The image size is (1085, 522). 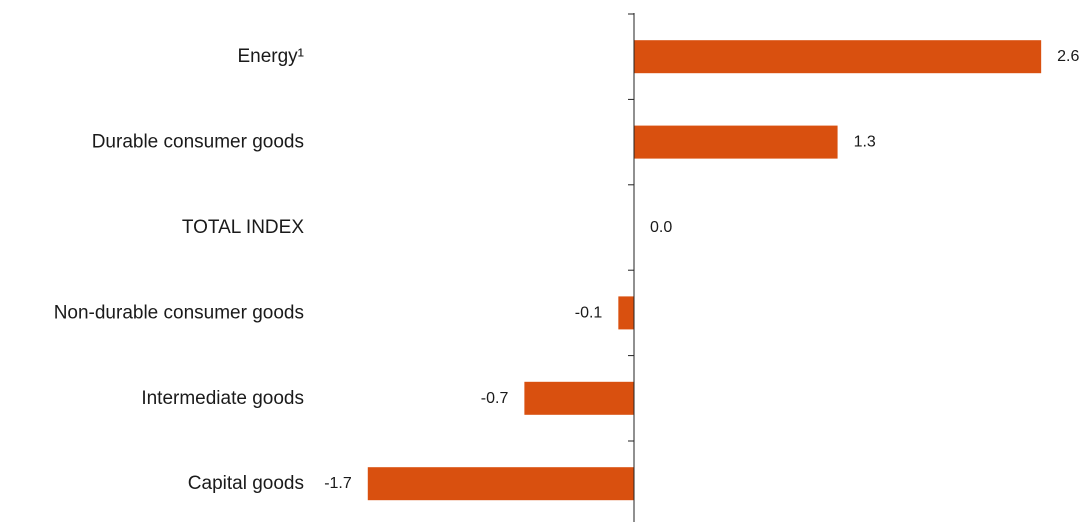 What do you see at coordinates (243, 227) in the screenshot?
I see `category-label-total-index: TOTAL INDEX` at bounding box center [243, 227].